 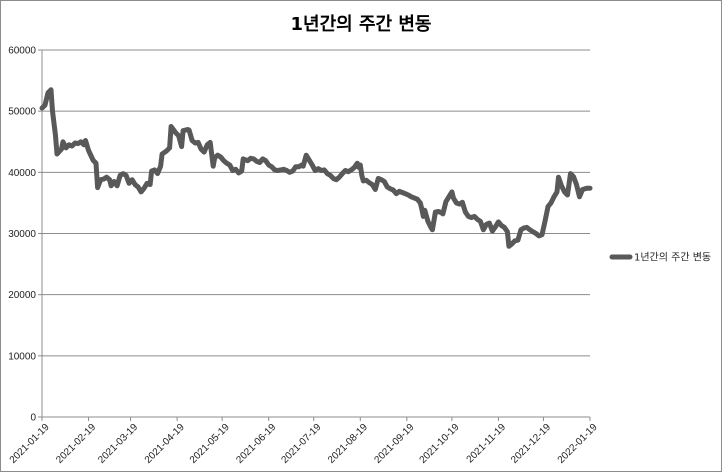 I want to click on x-tick-label: 2021-12-19, so click(x=531, y=444).